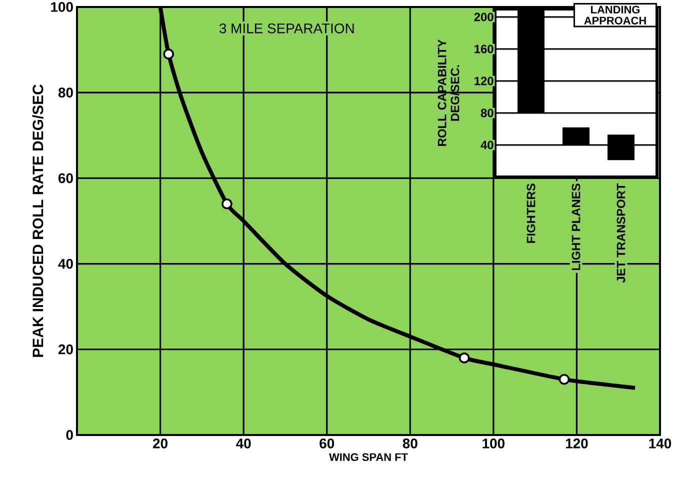 This screenshot has height=492, width=680. Describe the element at coordinates (615, 15) in the screenshot. I see `chart-title: LANDING APPROACH` at that location.